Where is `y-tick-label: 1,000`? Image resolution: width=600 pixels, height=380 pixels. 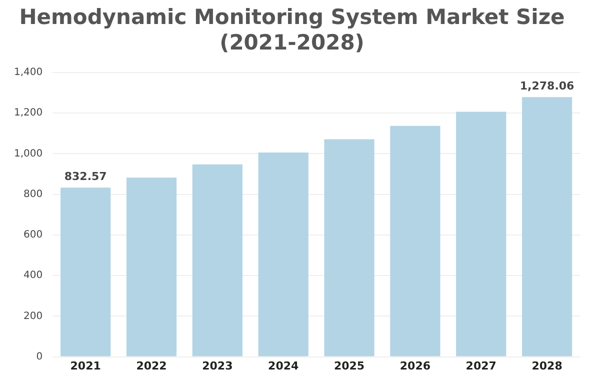
y-tick-label: 1,000 is located at coordinates (28, 154).